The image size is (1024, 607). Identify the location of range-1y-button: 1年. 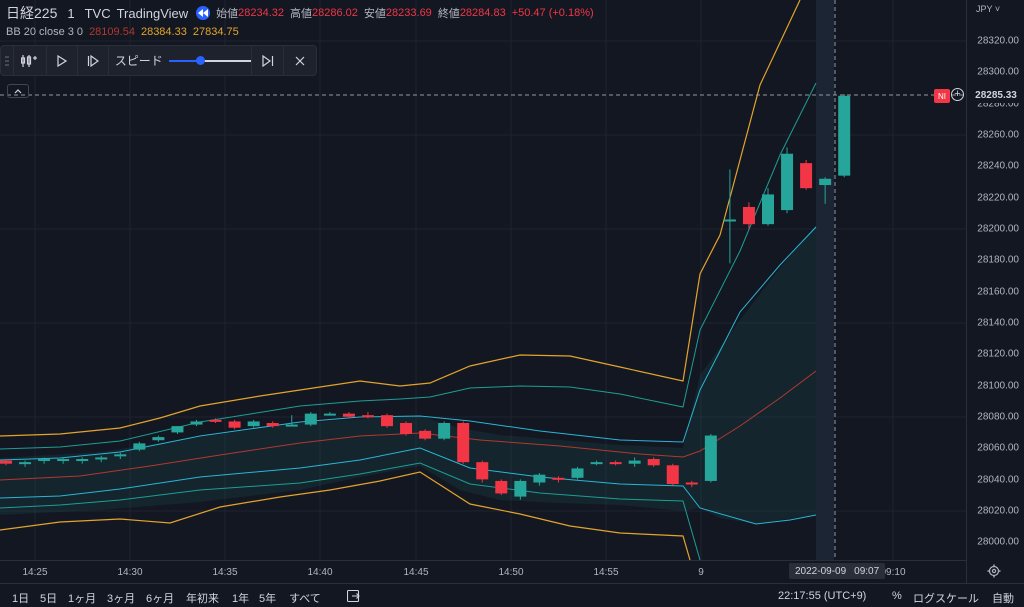
(241, 599).